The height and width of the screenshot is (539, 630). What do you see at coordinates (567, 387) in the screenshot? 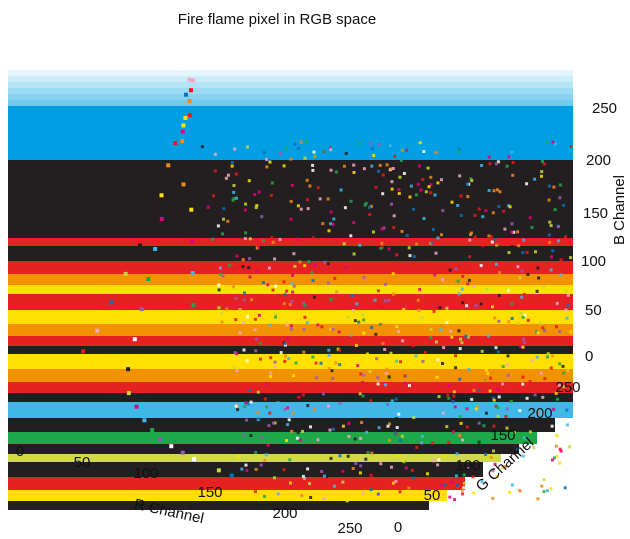
I see `y-tick-label: 250` at bounding box center [567, 387].